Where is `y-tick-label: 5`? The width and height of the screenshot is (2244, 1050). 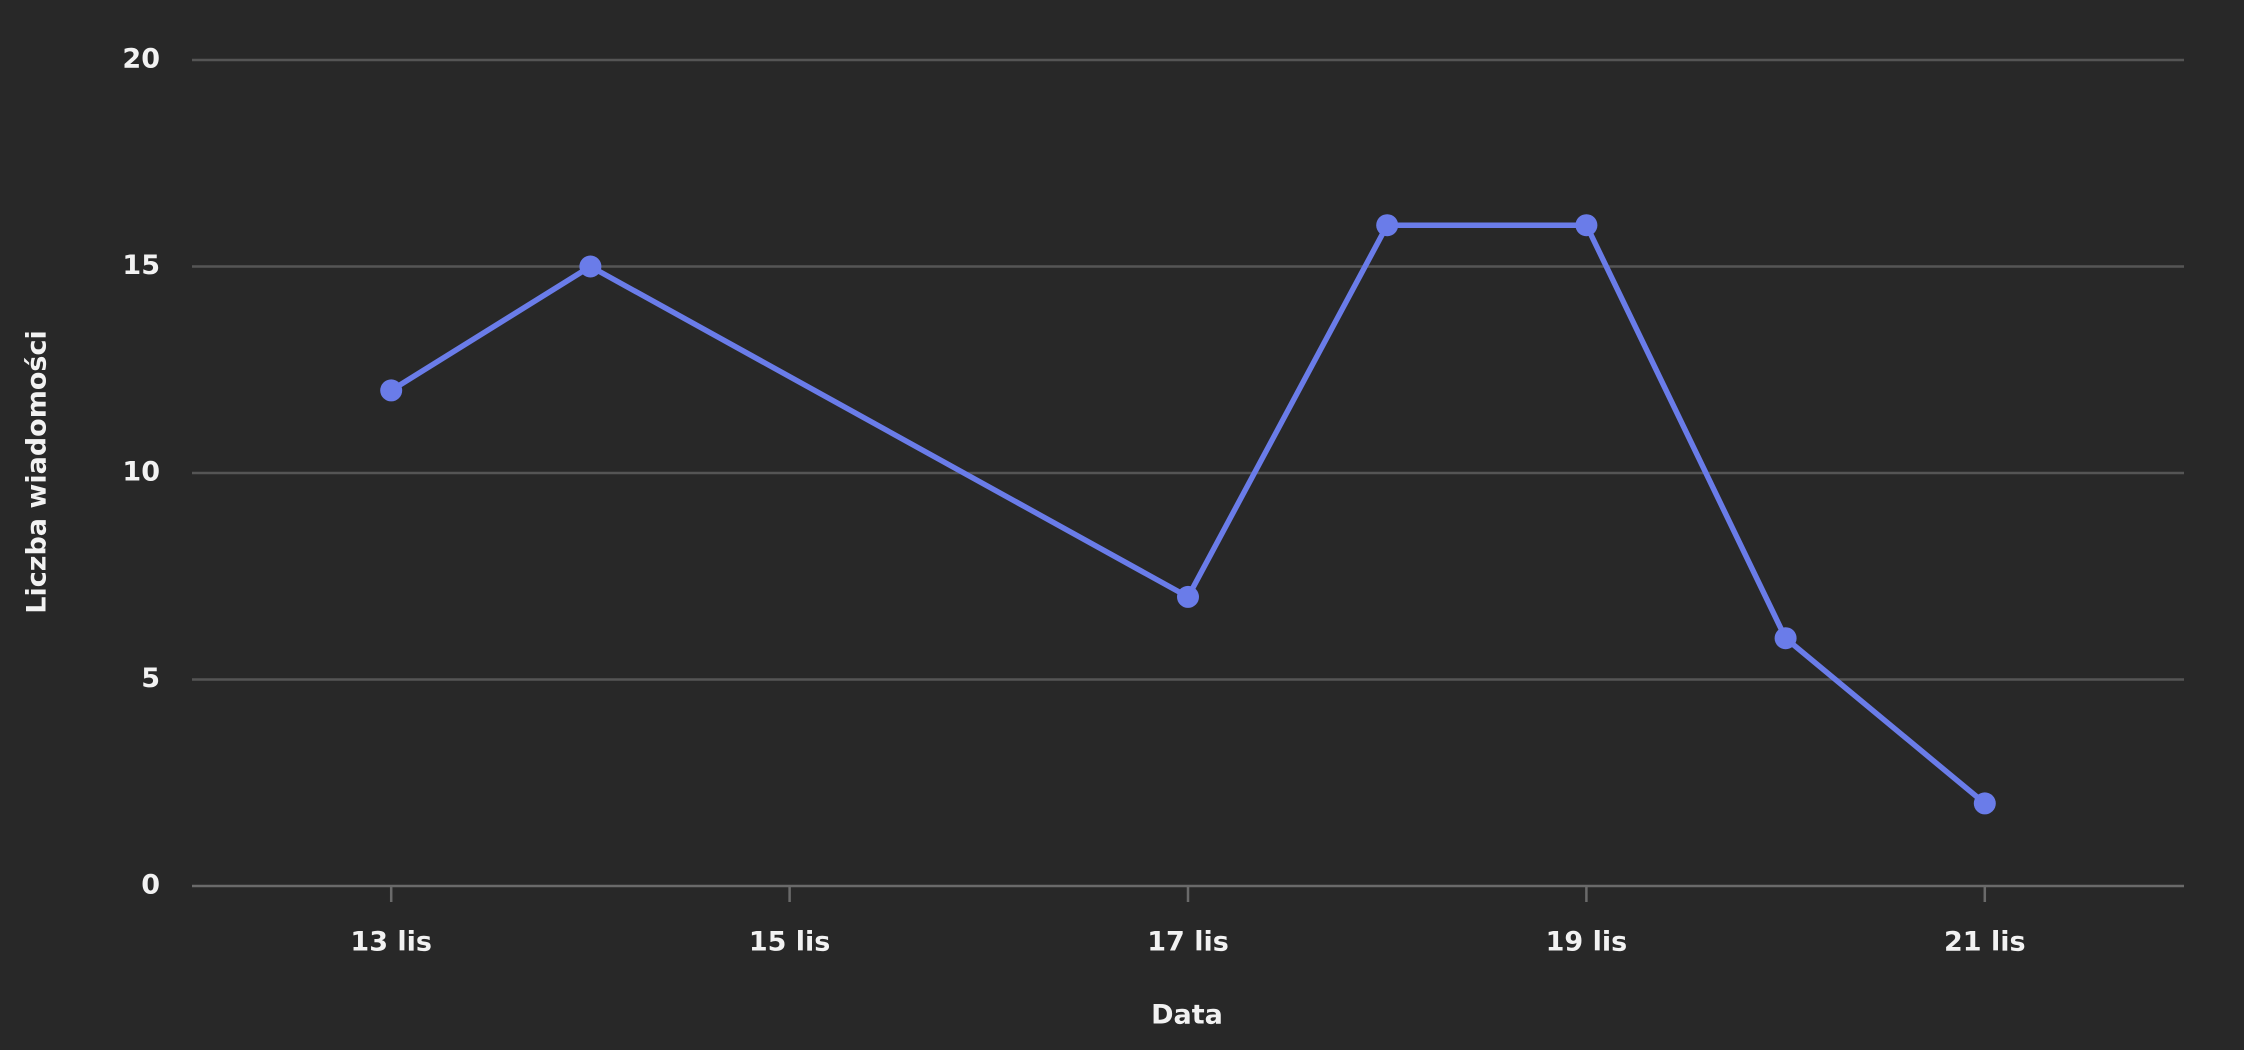
y-tick-label: 5 is located at coordinates (150, 678).